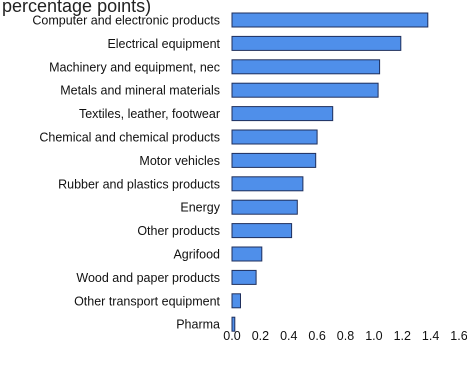  Describe the element at coordinates (139, 184) in the screenshot. I see `category-label: Rubber and plastics products` at that location.